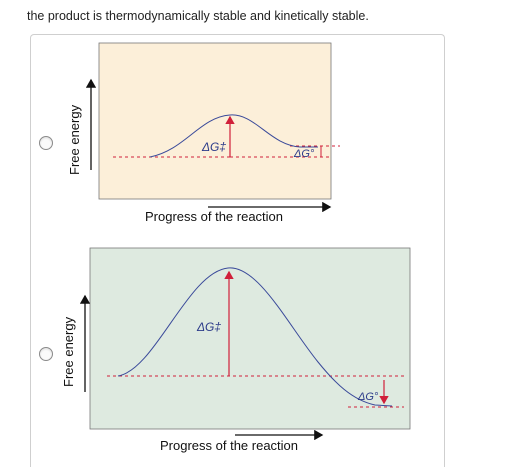 Image resolution: width=528 pixels, height=467 pixels. Describe the element at coordinates (229, 445) in the screenshot. I see `diagram-2-x-label: Progress of the reaction` at that location.